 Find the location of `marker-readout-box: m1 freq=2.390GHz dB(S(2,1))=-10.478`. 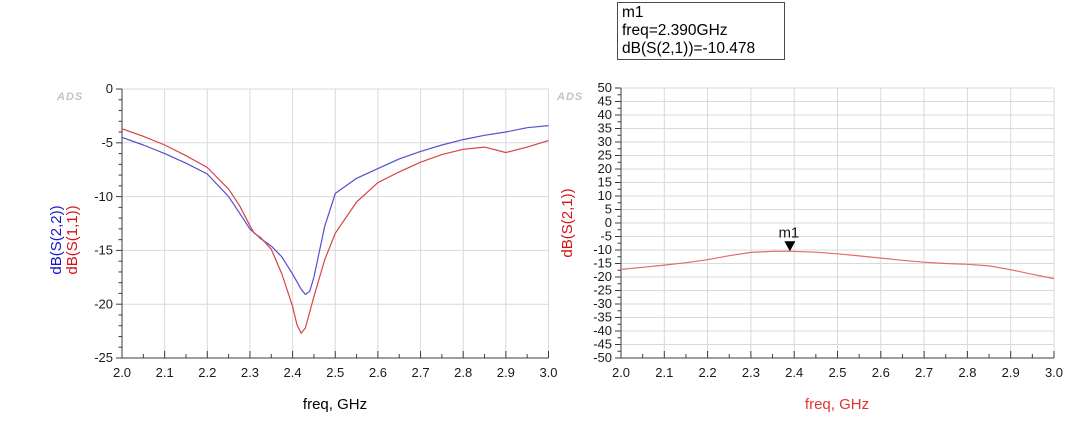

marker-readout-box: m1 freq=2.390GHz dB(S(2,1))=-10.478 is located at coordinates (701, 31).